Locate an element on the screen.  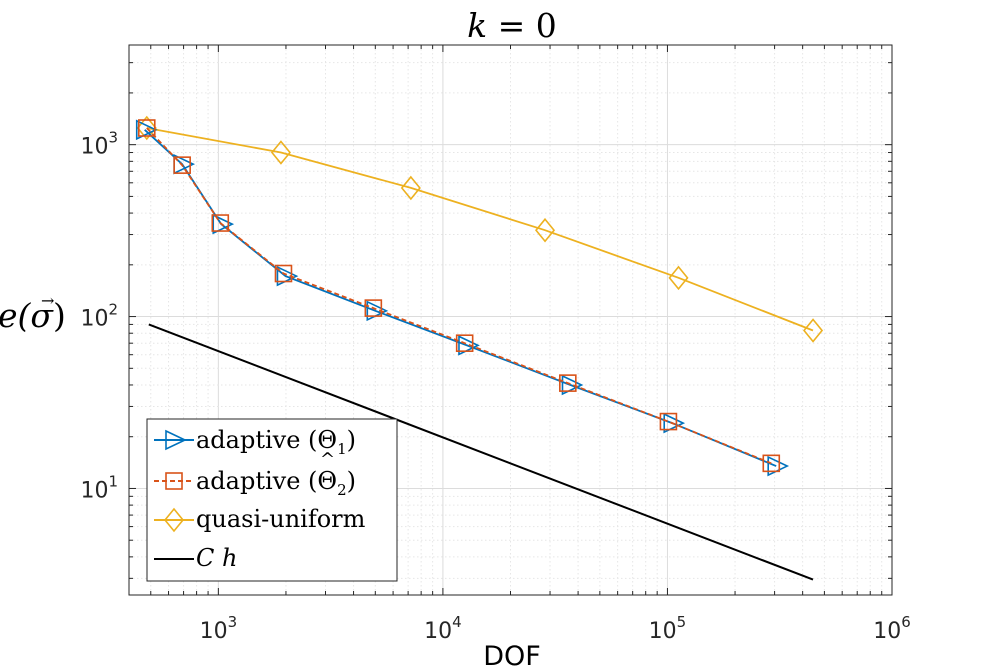
legend-entry-ch: C h is located at coordinates (216, 558).